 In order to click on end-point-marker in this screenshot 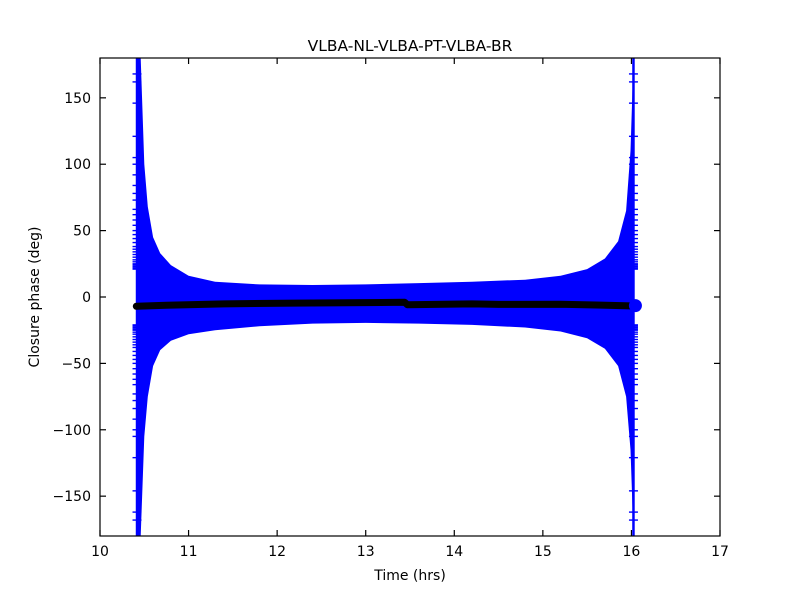, I will do `click(635, 306)`.